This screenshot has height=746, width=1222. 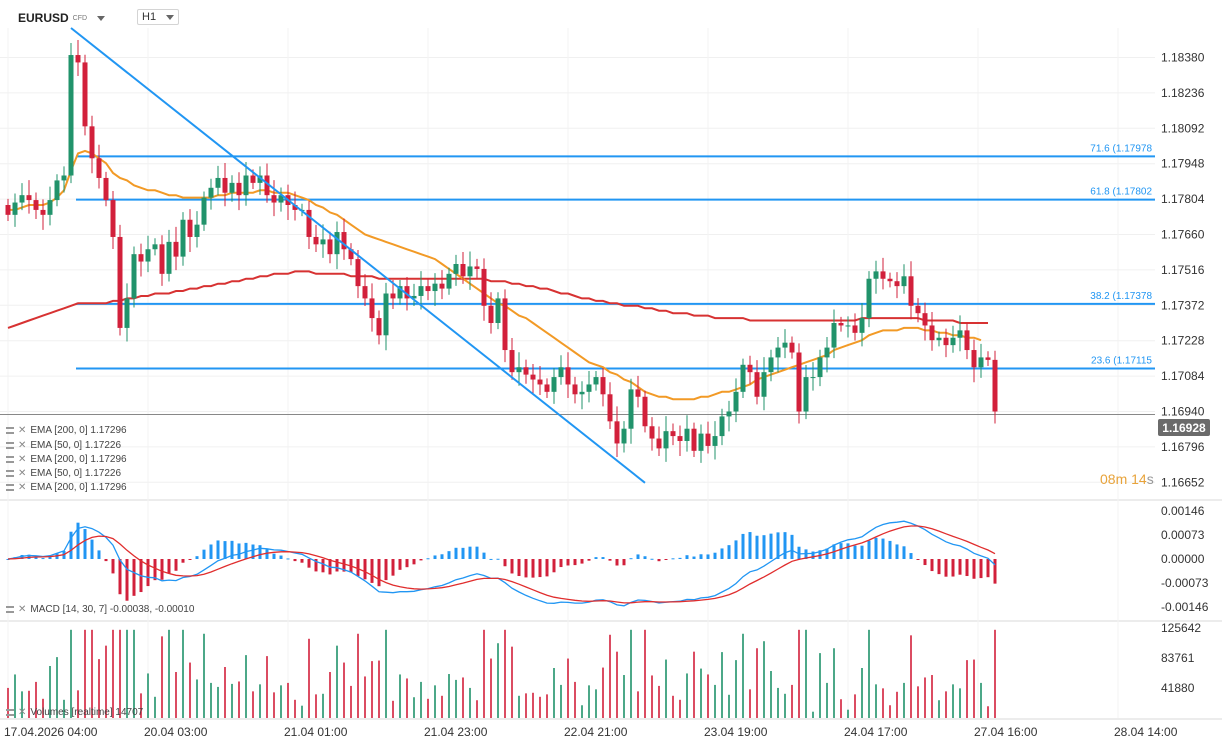 I want to click on countdown-seconds-unit: s, so click(x=1150, y=479).